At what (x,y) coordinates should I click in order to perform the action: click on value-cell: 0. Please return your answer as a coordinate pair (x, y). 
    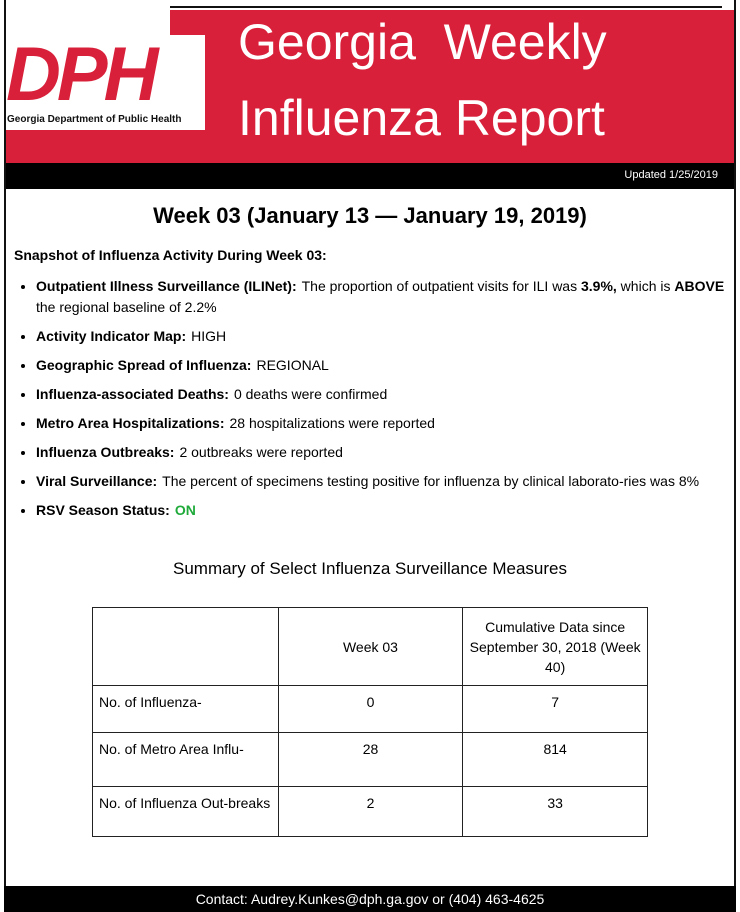
    Looking at the image, I should click on (370, 709).